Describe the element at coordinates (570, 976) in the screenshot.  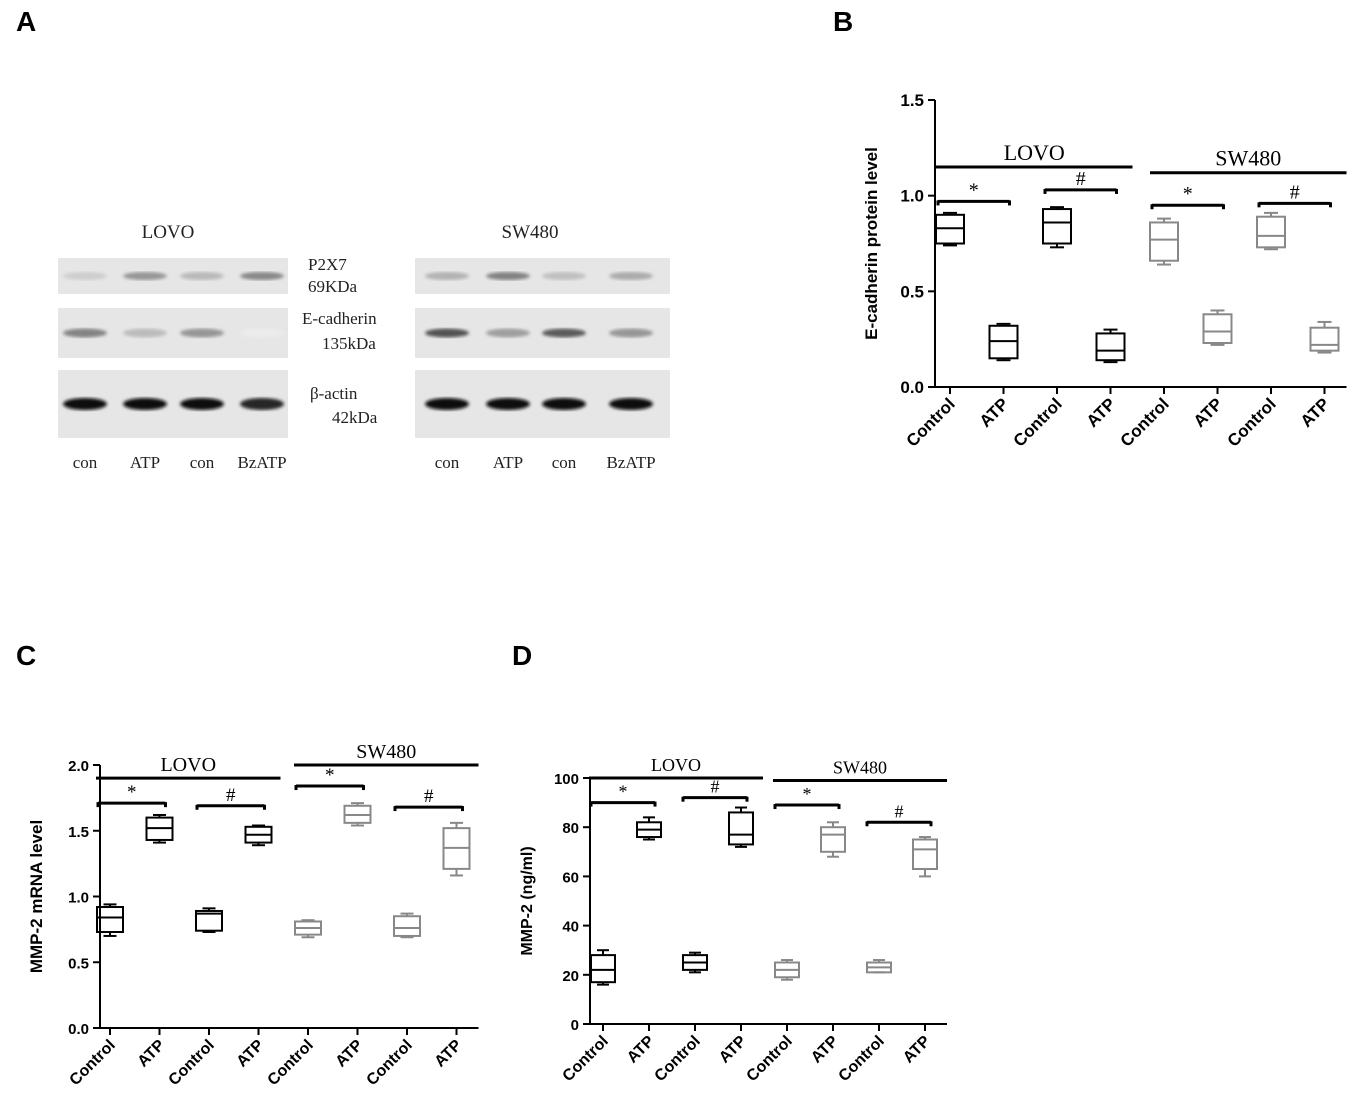
I see `y-tick-label: 20` at that location.